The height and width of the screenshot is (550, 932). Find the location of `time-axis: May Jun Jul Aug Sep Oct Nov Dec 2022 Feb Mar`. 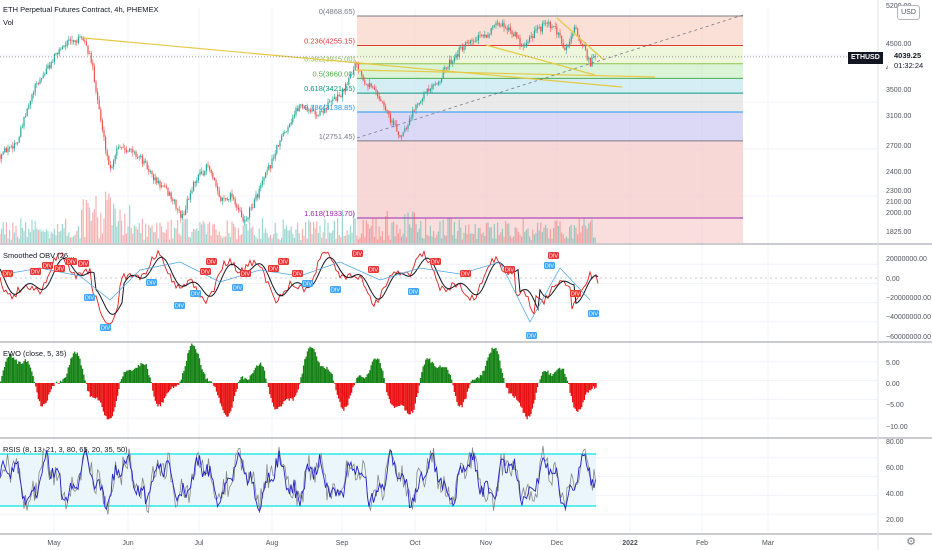

time-axis: May Jun Jul Aug Sep Oct Nov Dec 2022 Feb Mar is located at coordinates (410, 543).